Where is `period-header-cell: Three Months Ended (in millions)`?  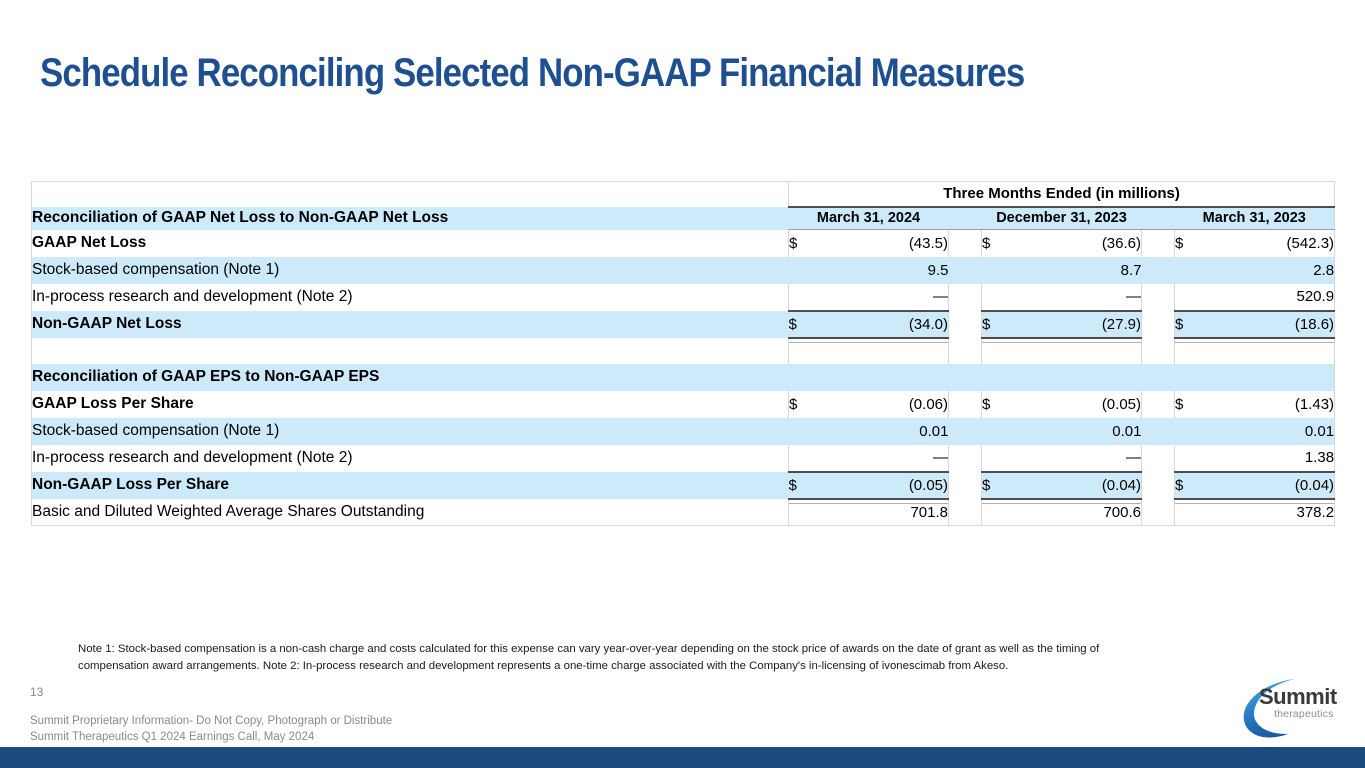
period-header-cell: Three Months Ended (in millions) is located at coordinates (1061, 194).